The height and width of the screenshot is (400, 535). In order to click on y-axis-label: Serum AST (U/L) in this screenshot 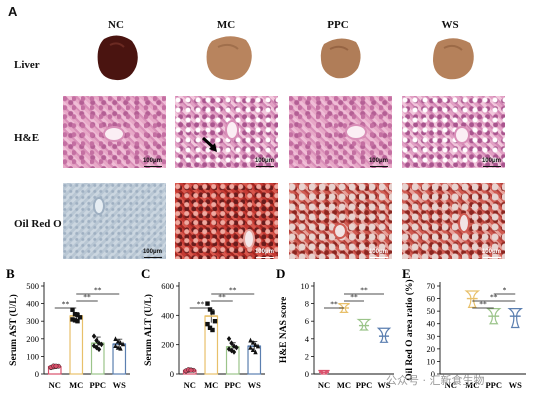, I will do `click(13, 330)`.